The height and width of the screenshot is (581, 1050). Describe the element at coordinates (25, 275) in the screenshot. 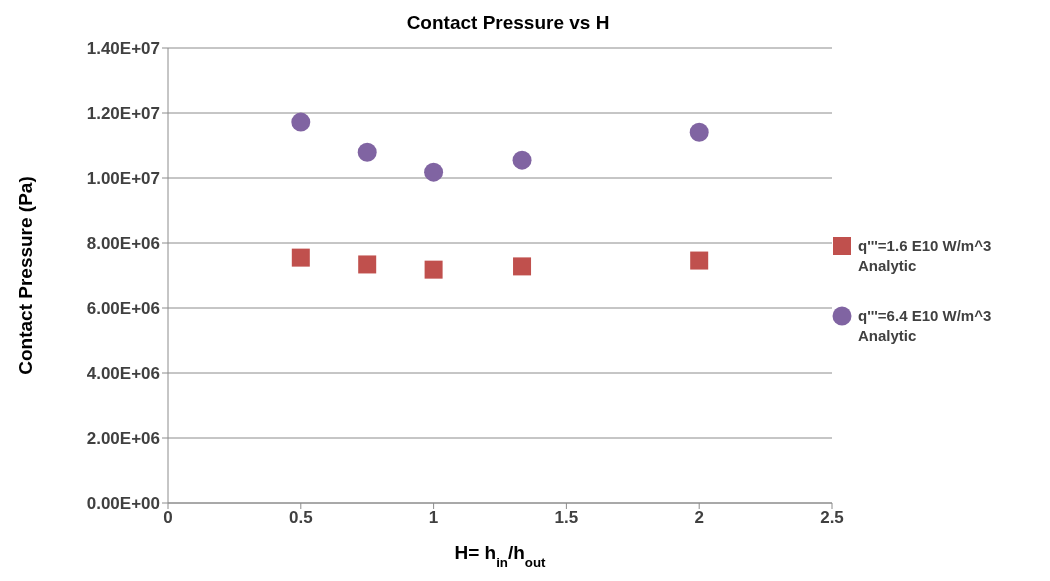

I see `y-axis-title: Contact Pressure (Pa)` at that location.